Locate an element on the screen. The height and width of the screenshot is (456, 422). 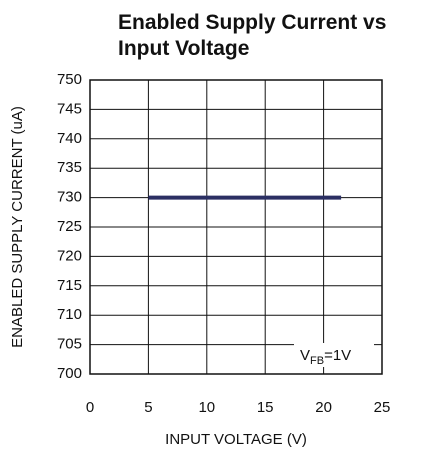
y-tick-label: 725 is located at coordinates (69, 226).